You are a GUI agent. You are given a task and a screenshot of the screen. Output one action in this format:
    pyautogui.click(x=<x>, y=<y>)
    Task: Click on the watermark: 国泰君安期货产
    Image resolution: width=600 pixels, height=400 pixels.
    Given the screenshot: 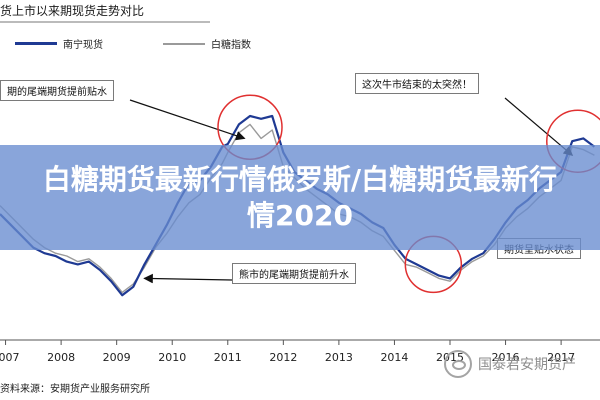 What is the action you would take?
    pyautogui.click(x=510, y=364)
    